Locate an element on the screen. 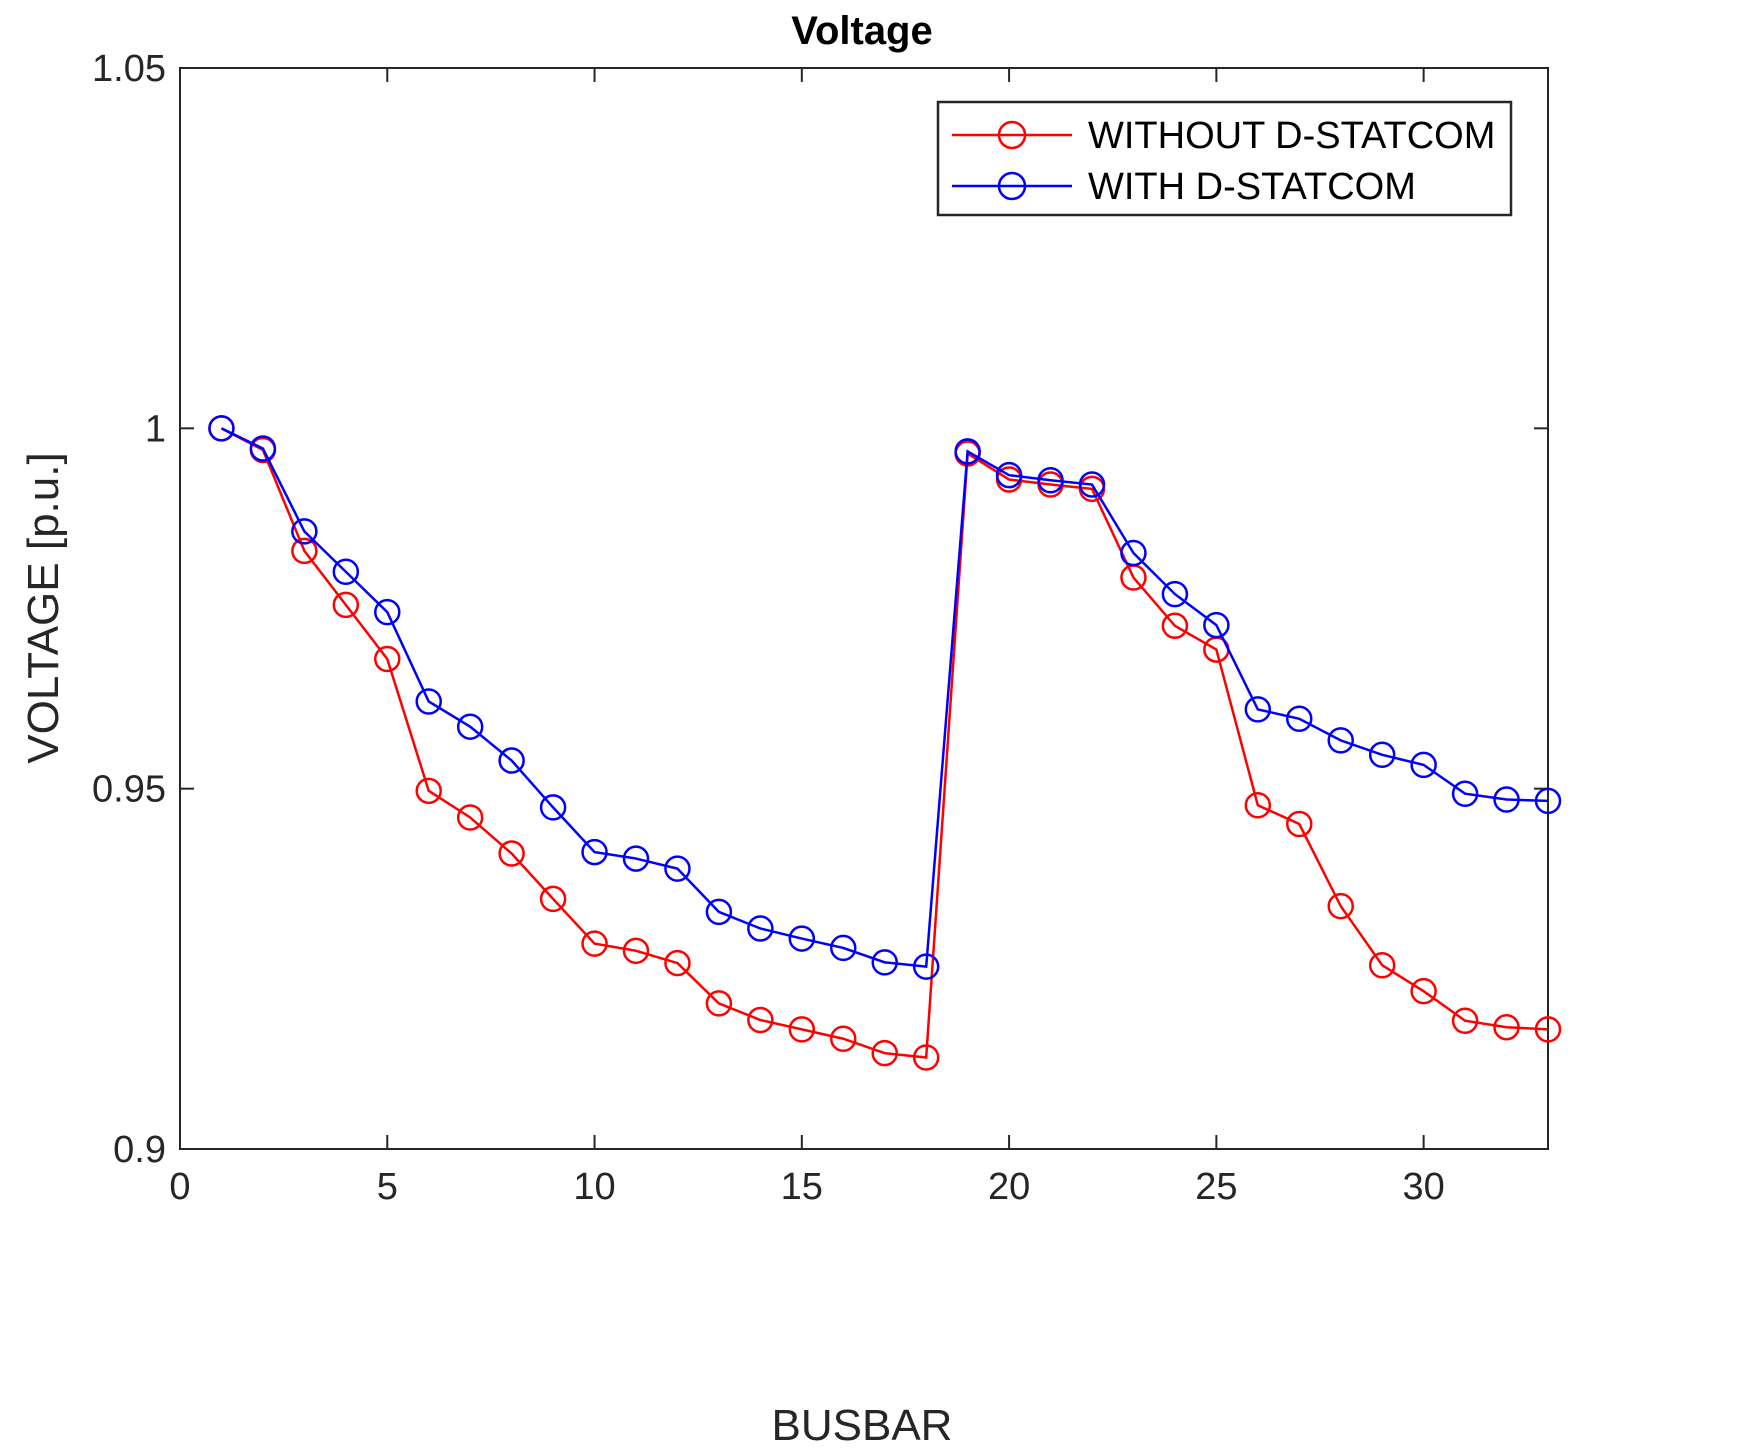  legend-marker-without is located at coordinates (1012, 135).